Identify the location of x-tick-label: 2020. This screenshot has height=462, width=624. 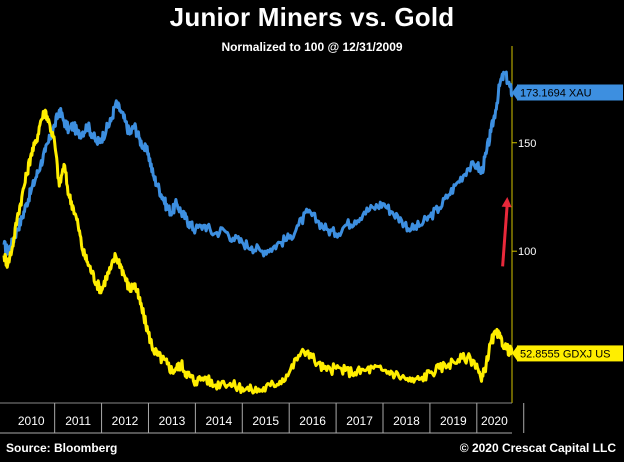
(494, 421).